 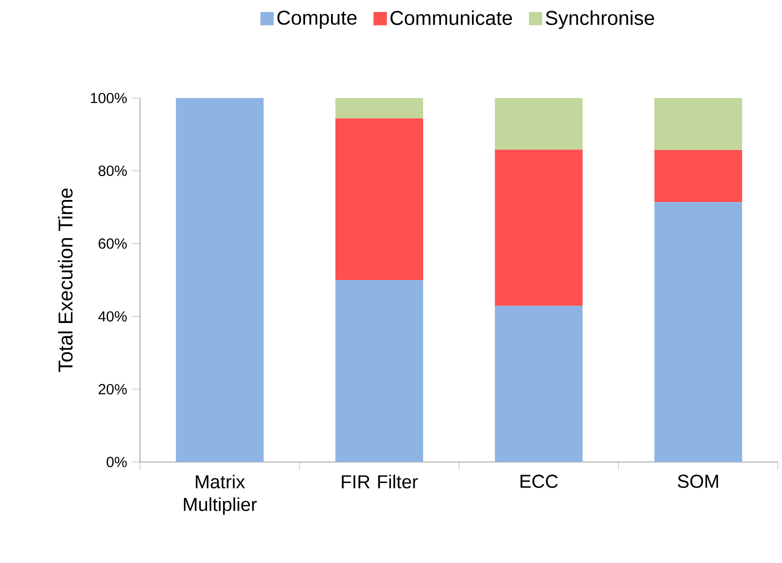 What do you see at coordinates (600, 20) in the screenshot?
I see `legend-label: Synchronise` at bounding box center [600, 20].